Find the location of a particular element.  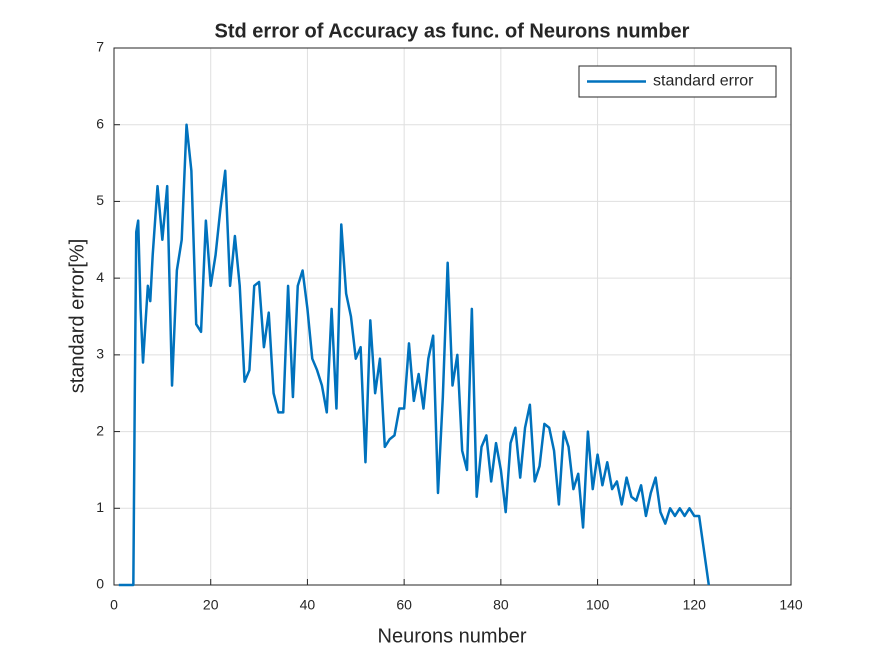

y-tick-label: 6 is located at coordinates (100, 123).